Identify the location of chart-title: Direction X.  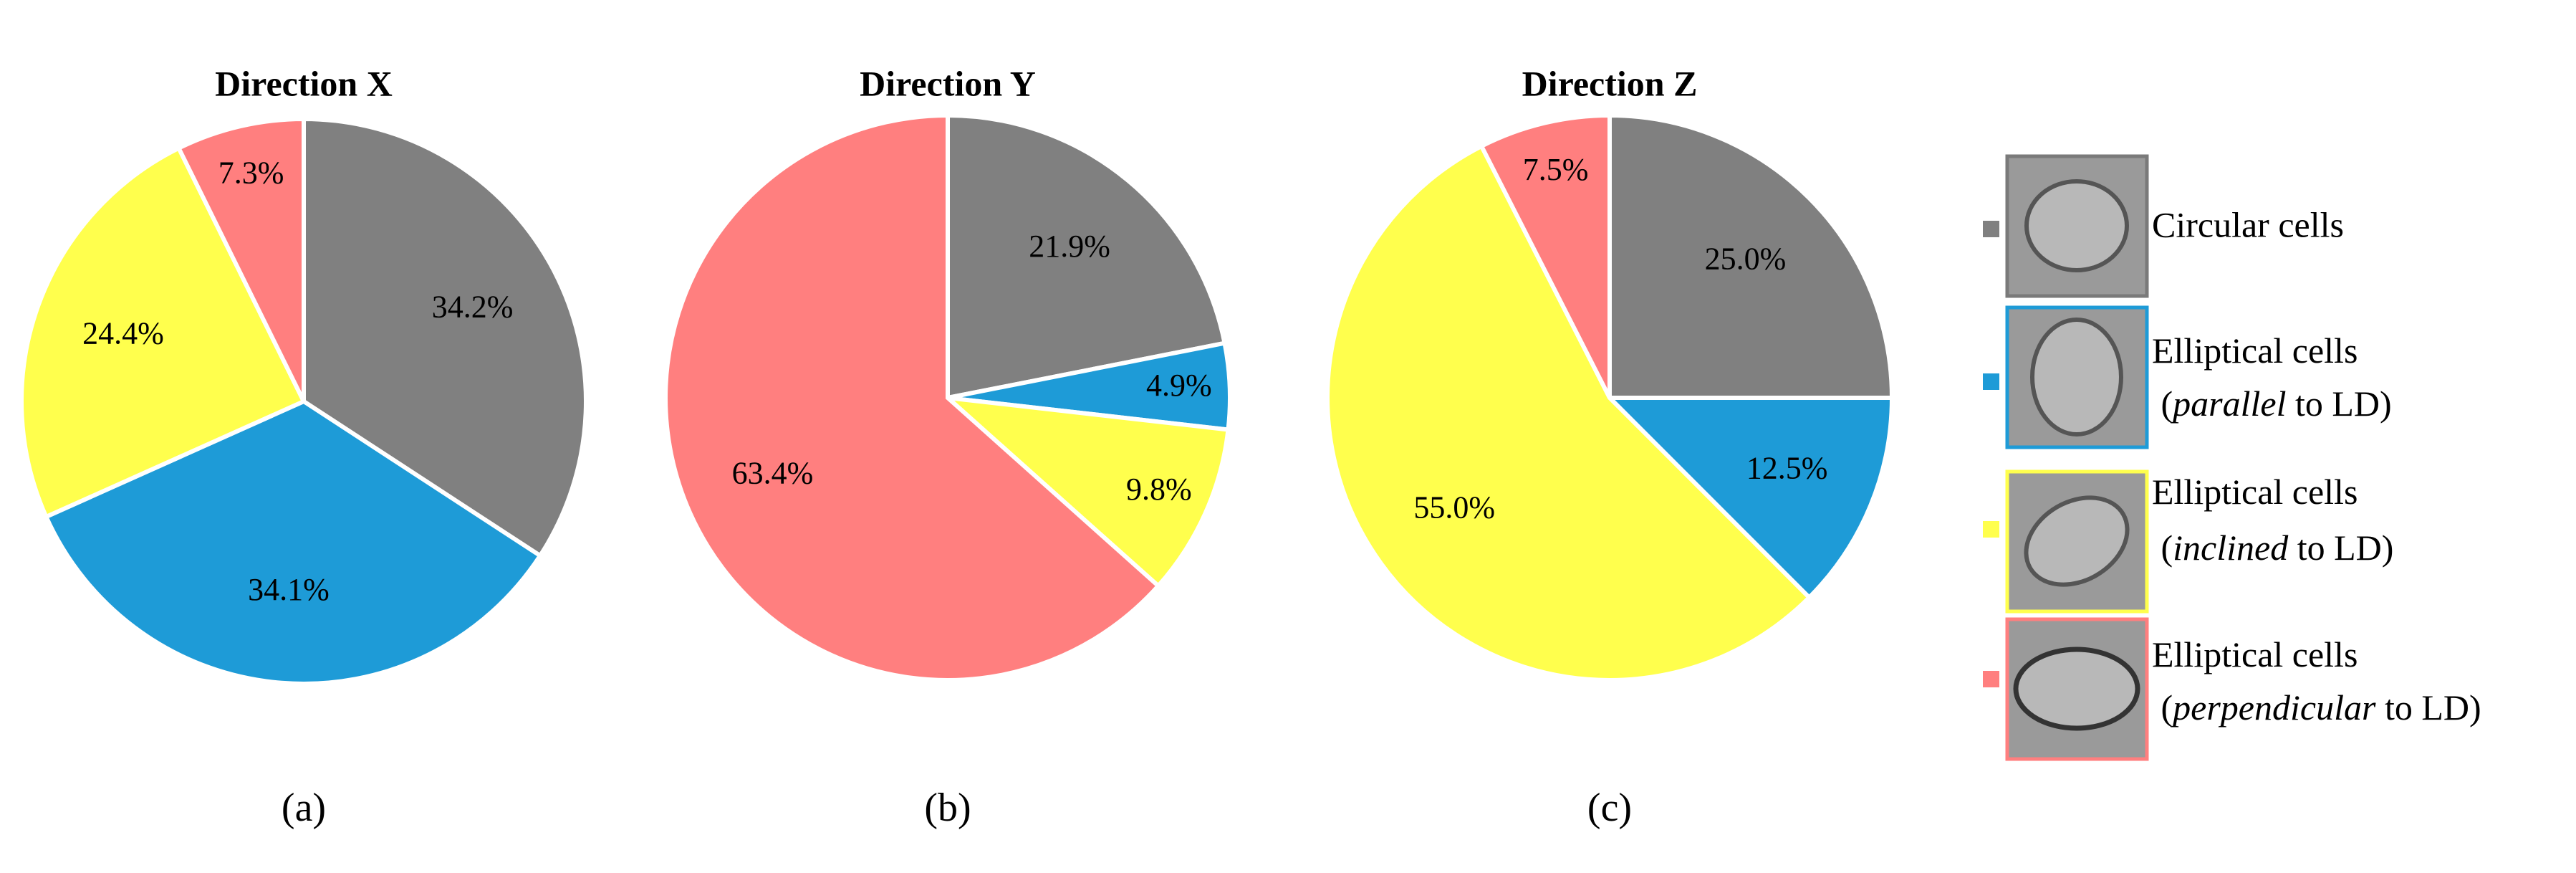
(304, 83).